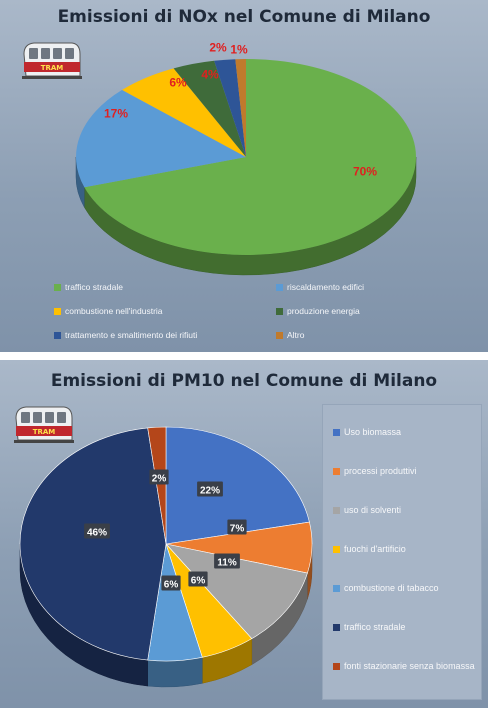 Image resolution: width=488 pixels, height=708 pixels. I want to click on nox-slice-riscaldamento-edifici, so click(161, 138).